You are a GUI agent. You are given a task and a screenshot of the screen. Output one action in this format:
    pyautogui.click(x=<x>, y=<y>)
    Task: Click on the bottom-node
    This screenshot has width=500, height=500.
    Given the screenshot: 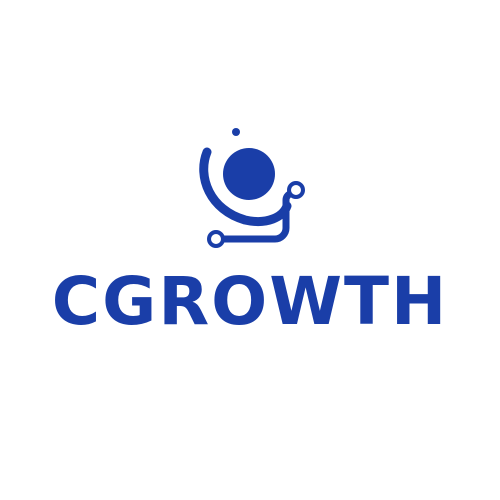 What is the action you would take?
    pyautogui.click(x=216, y=239)
    